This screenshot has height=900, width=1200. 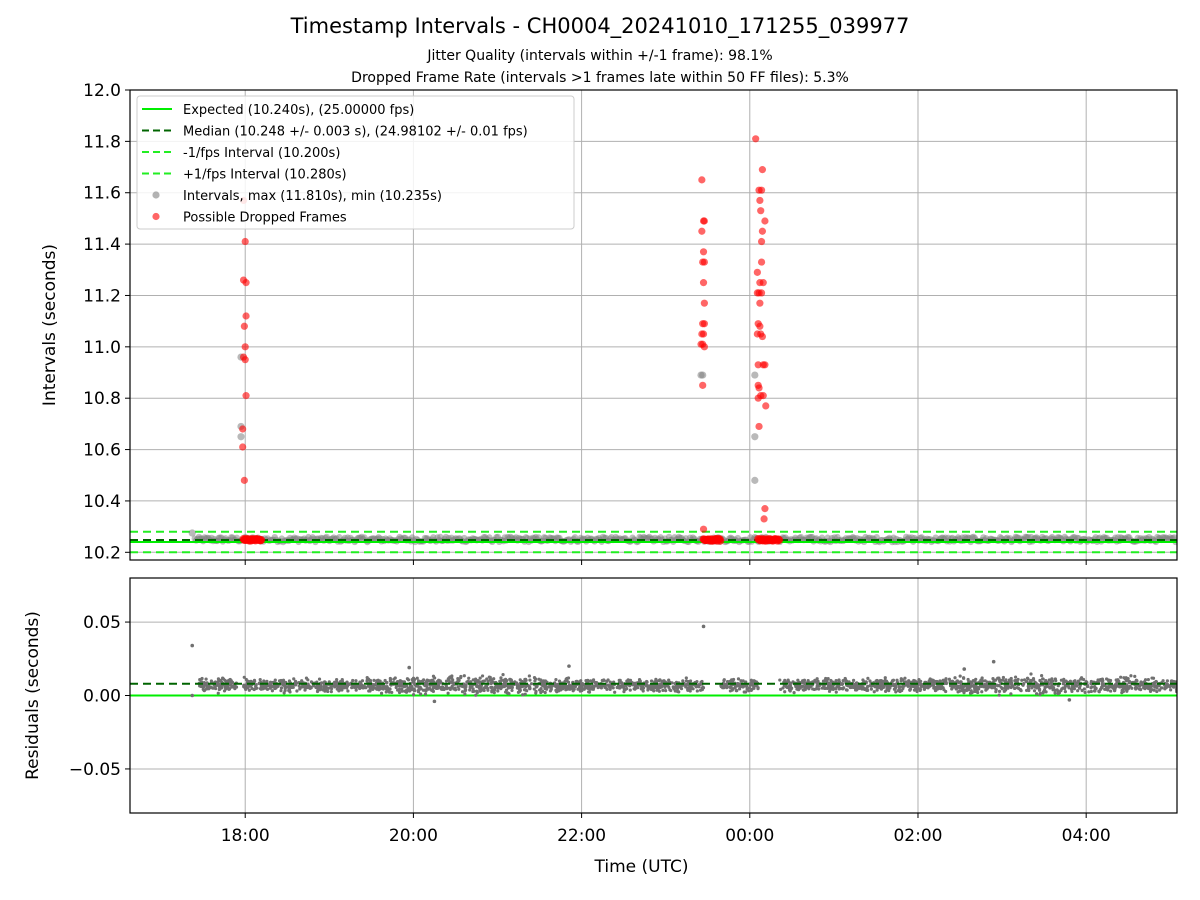 I want to click on residual-outlier-point, so click(x=192, y=695).